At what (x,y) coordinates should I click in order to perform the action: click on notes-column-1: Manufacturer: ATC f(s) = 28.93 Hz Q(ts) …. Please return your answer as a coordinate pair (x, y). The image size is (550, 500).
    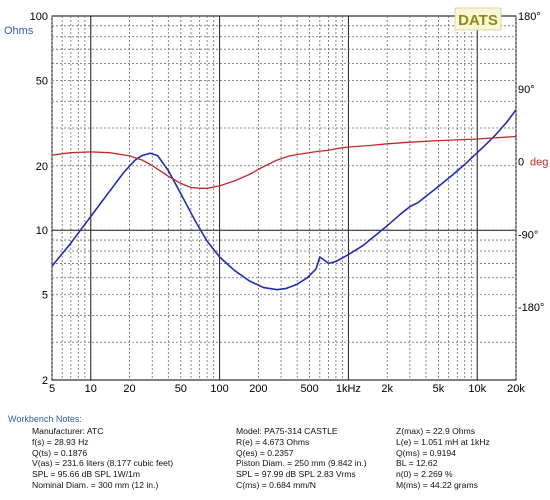
    Looking at the image, I should click on (102, 458).